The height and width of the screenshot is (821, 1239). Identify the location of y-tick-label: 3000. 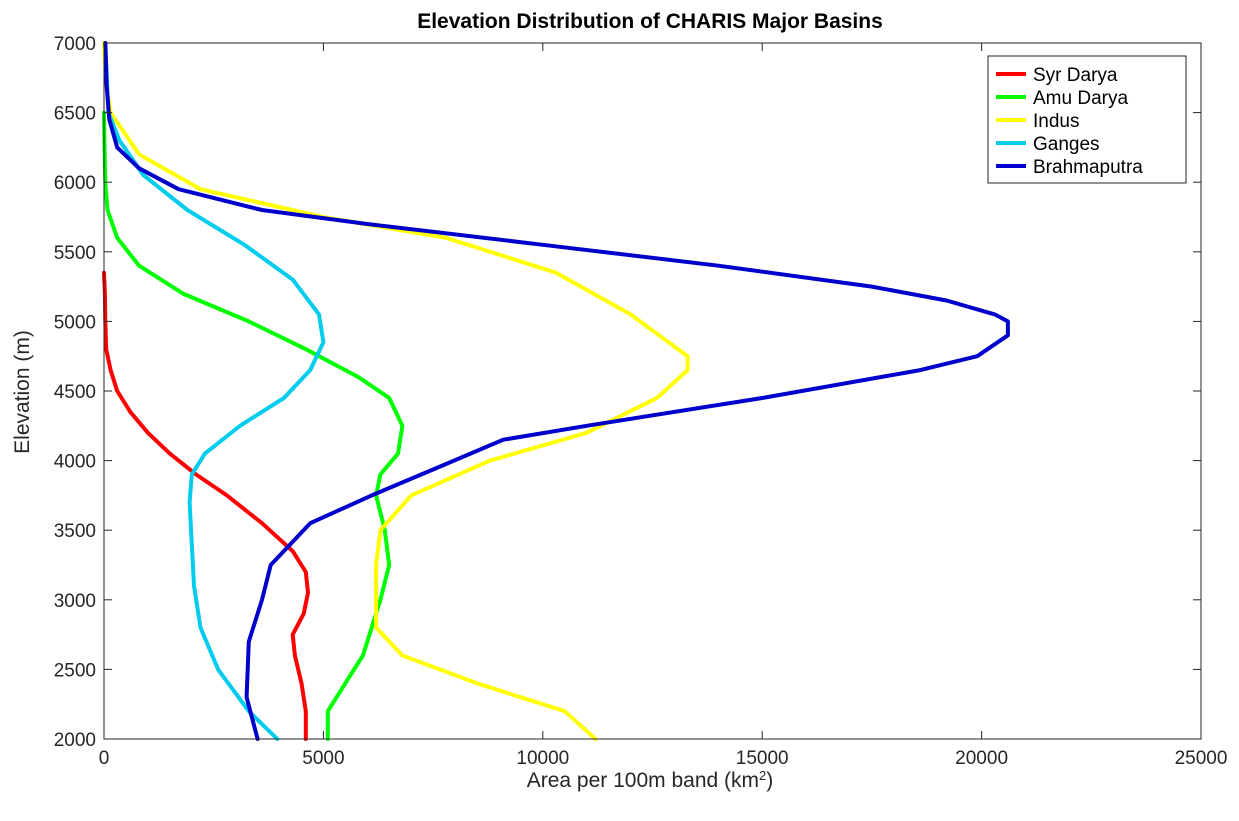
(75, 601).